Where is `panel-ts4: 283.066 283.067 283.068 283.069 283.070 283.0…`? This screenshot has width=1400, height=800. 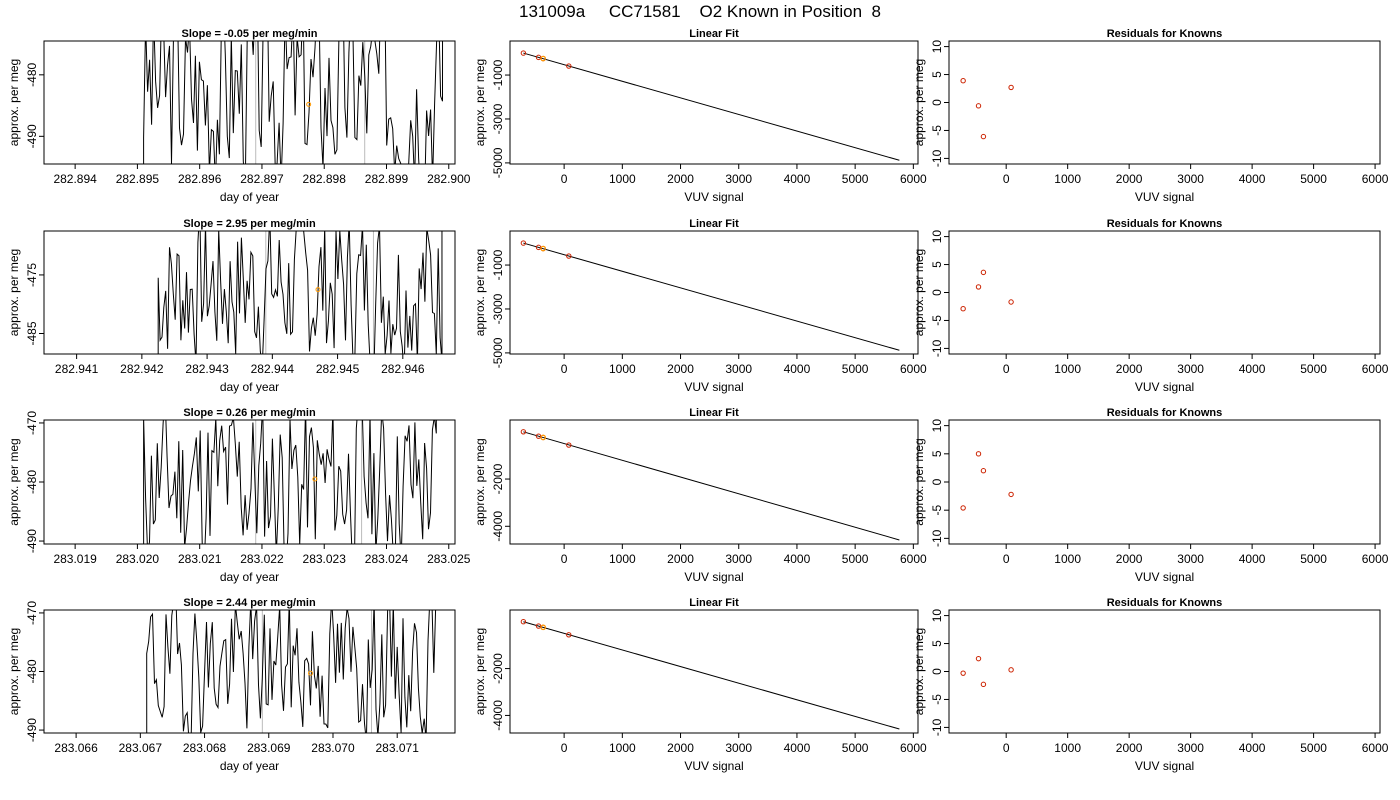
panel-ts4: 283.066 283.067 283.068 283.069 283.070 283.0… is located at coordinates (231, 685).